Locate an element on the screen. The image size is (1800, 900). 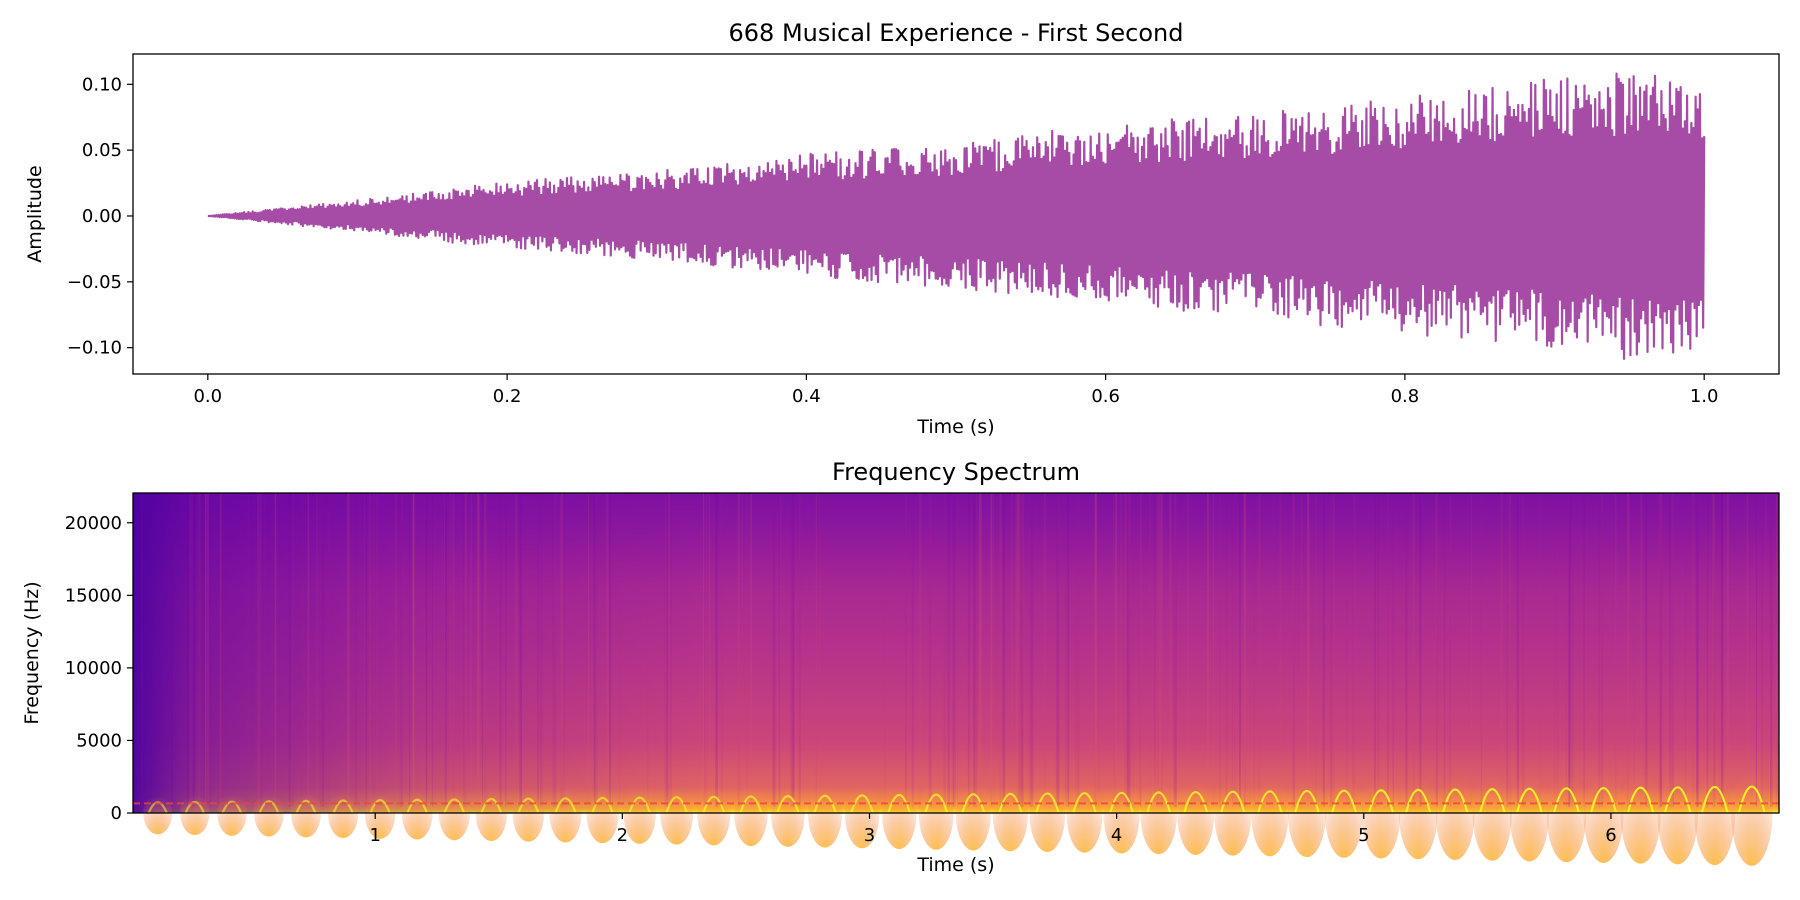
waveform-x-ticks: 0.0 0.2 0.4 0.6 0.8 1.0 is located at coordinates (956, 390).